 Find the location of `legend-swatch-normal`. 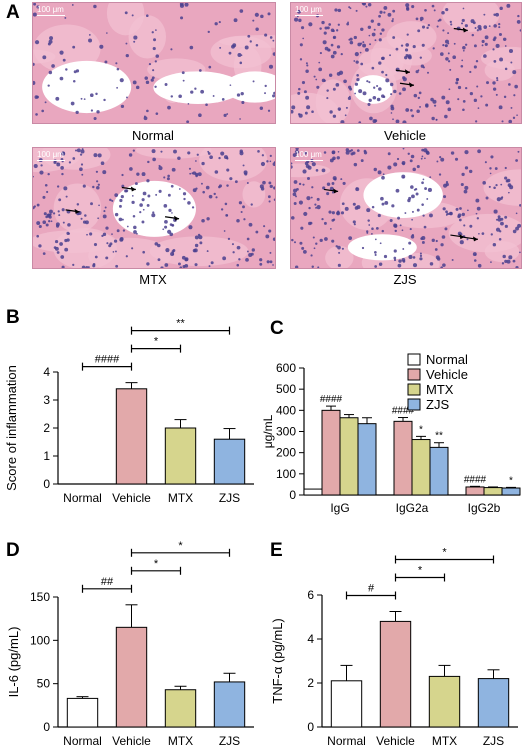

legend-swatch-normal is located at coordinates (414, 359).